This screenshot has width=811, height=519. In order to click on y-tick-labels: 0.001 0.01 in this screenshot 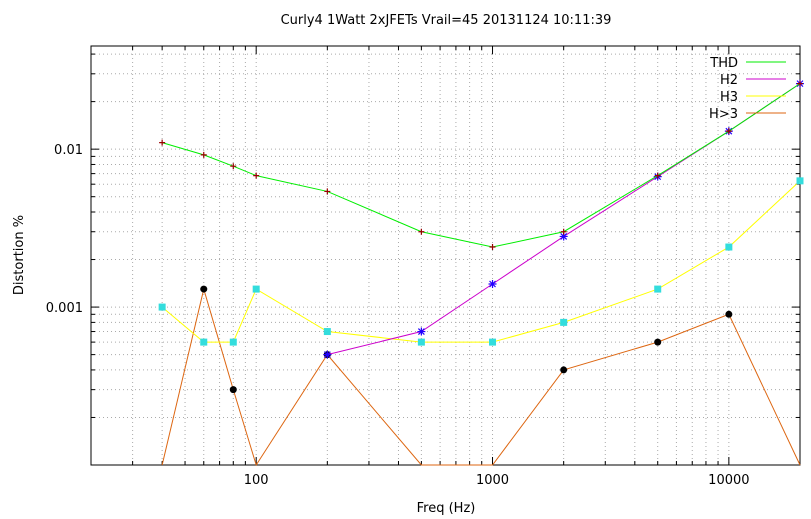, I will do `click(64, 229)`.